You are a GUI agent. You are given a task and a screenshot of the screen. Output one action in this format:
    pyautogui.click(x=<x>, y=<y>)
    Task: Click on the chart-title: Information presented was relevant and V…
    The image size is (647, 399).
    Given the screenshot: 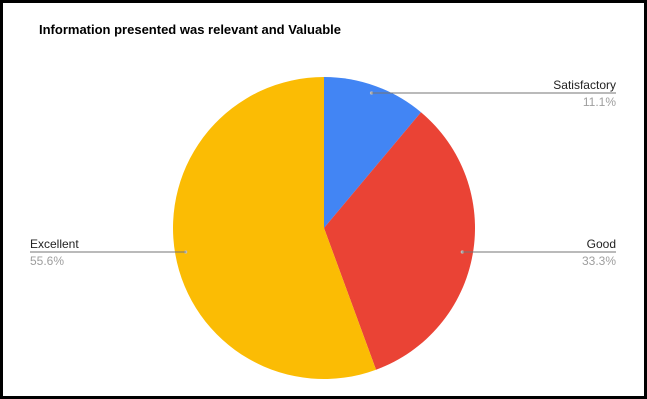 What is the action you would take?
    pyautogui.click(x=190, y=29)
    